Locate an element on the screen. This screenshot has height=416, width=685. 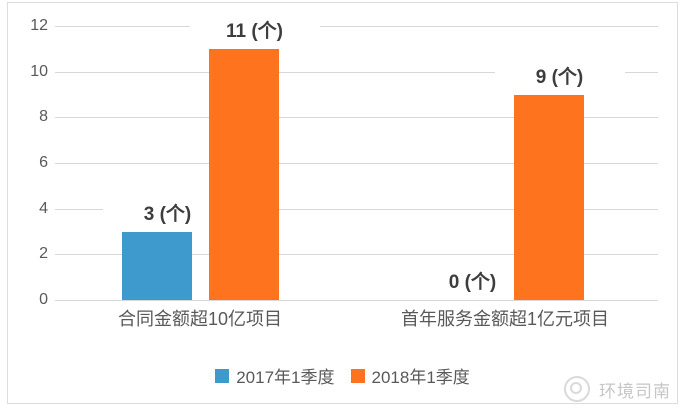
y-axis-tick-label: 0 is located at coordinates (43, 299).